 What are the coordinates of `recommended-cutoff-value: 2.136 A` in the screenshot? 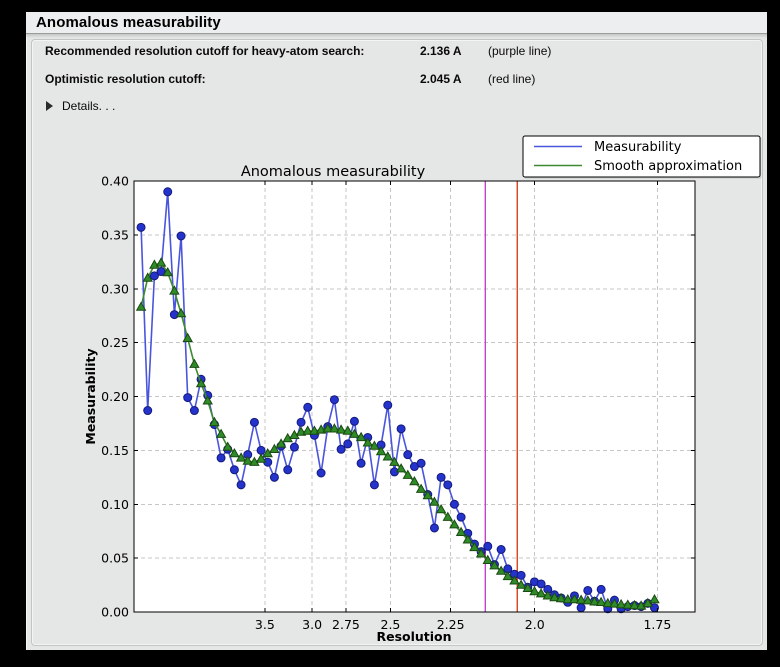 It's located at (441, 51).